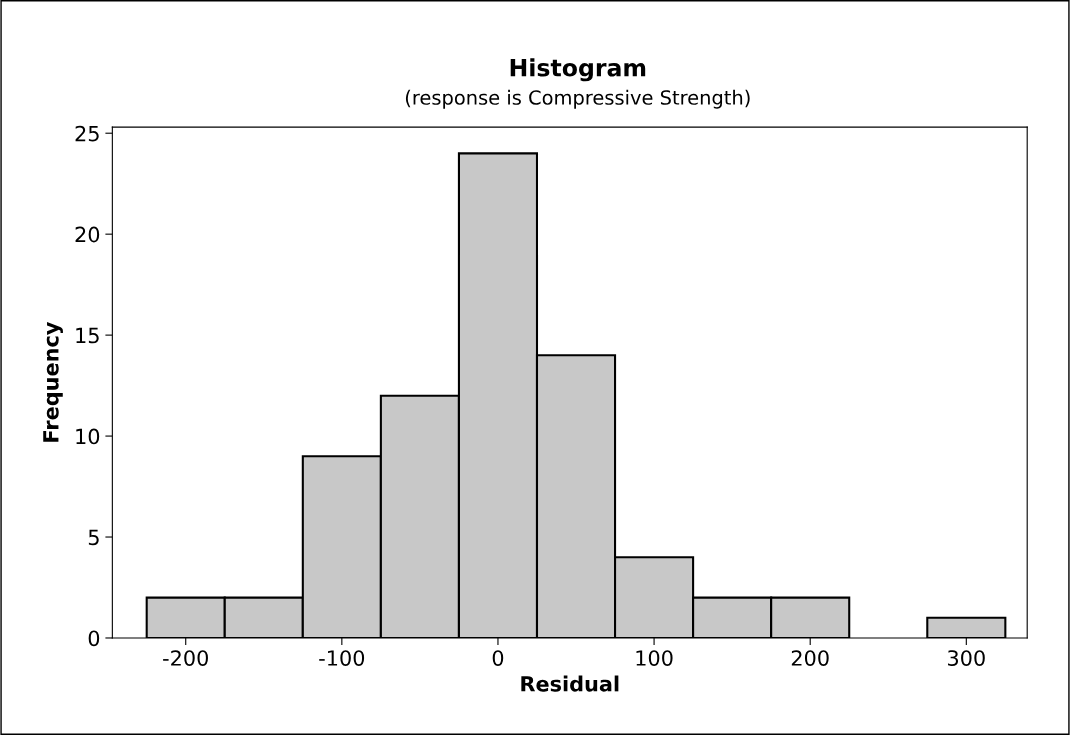 The height and width of the screenshot is (735, 1070). What do you see at coordinates (87, 234) in the screenshot?
I see `y-tick-label: 20` at bounding box center [87, 234].